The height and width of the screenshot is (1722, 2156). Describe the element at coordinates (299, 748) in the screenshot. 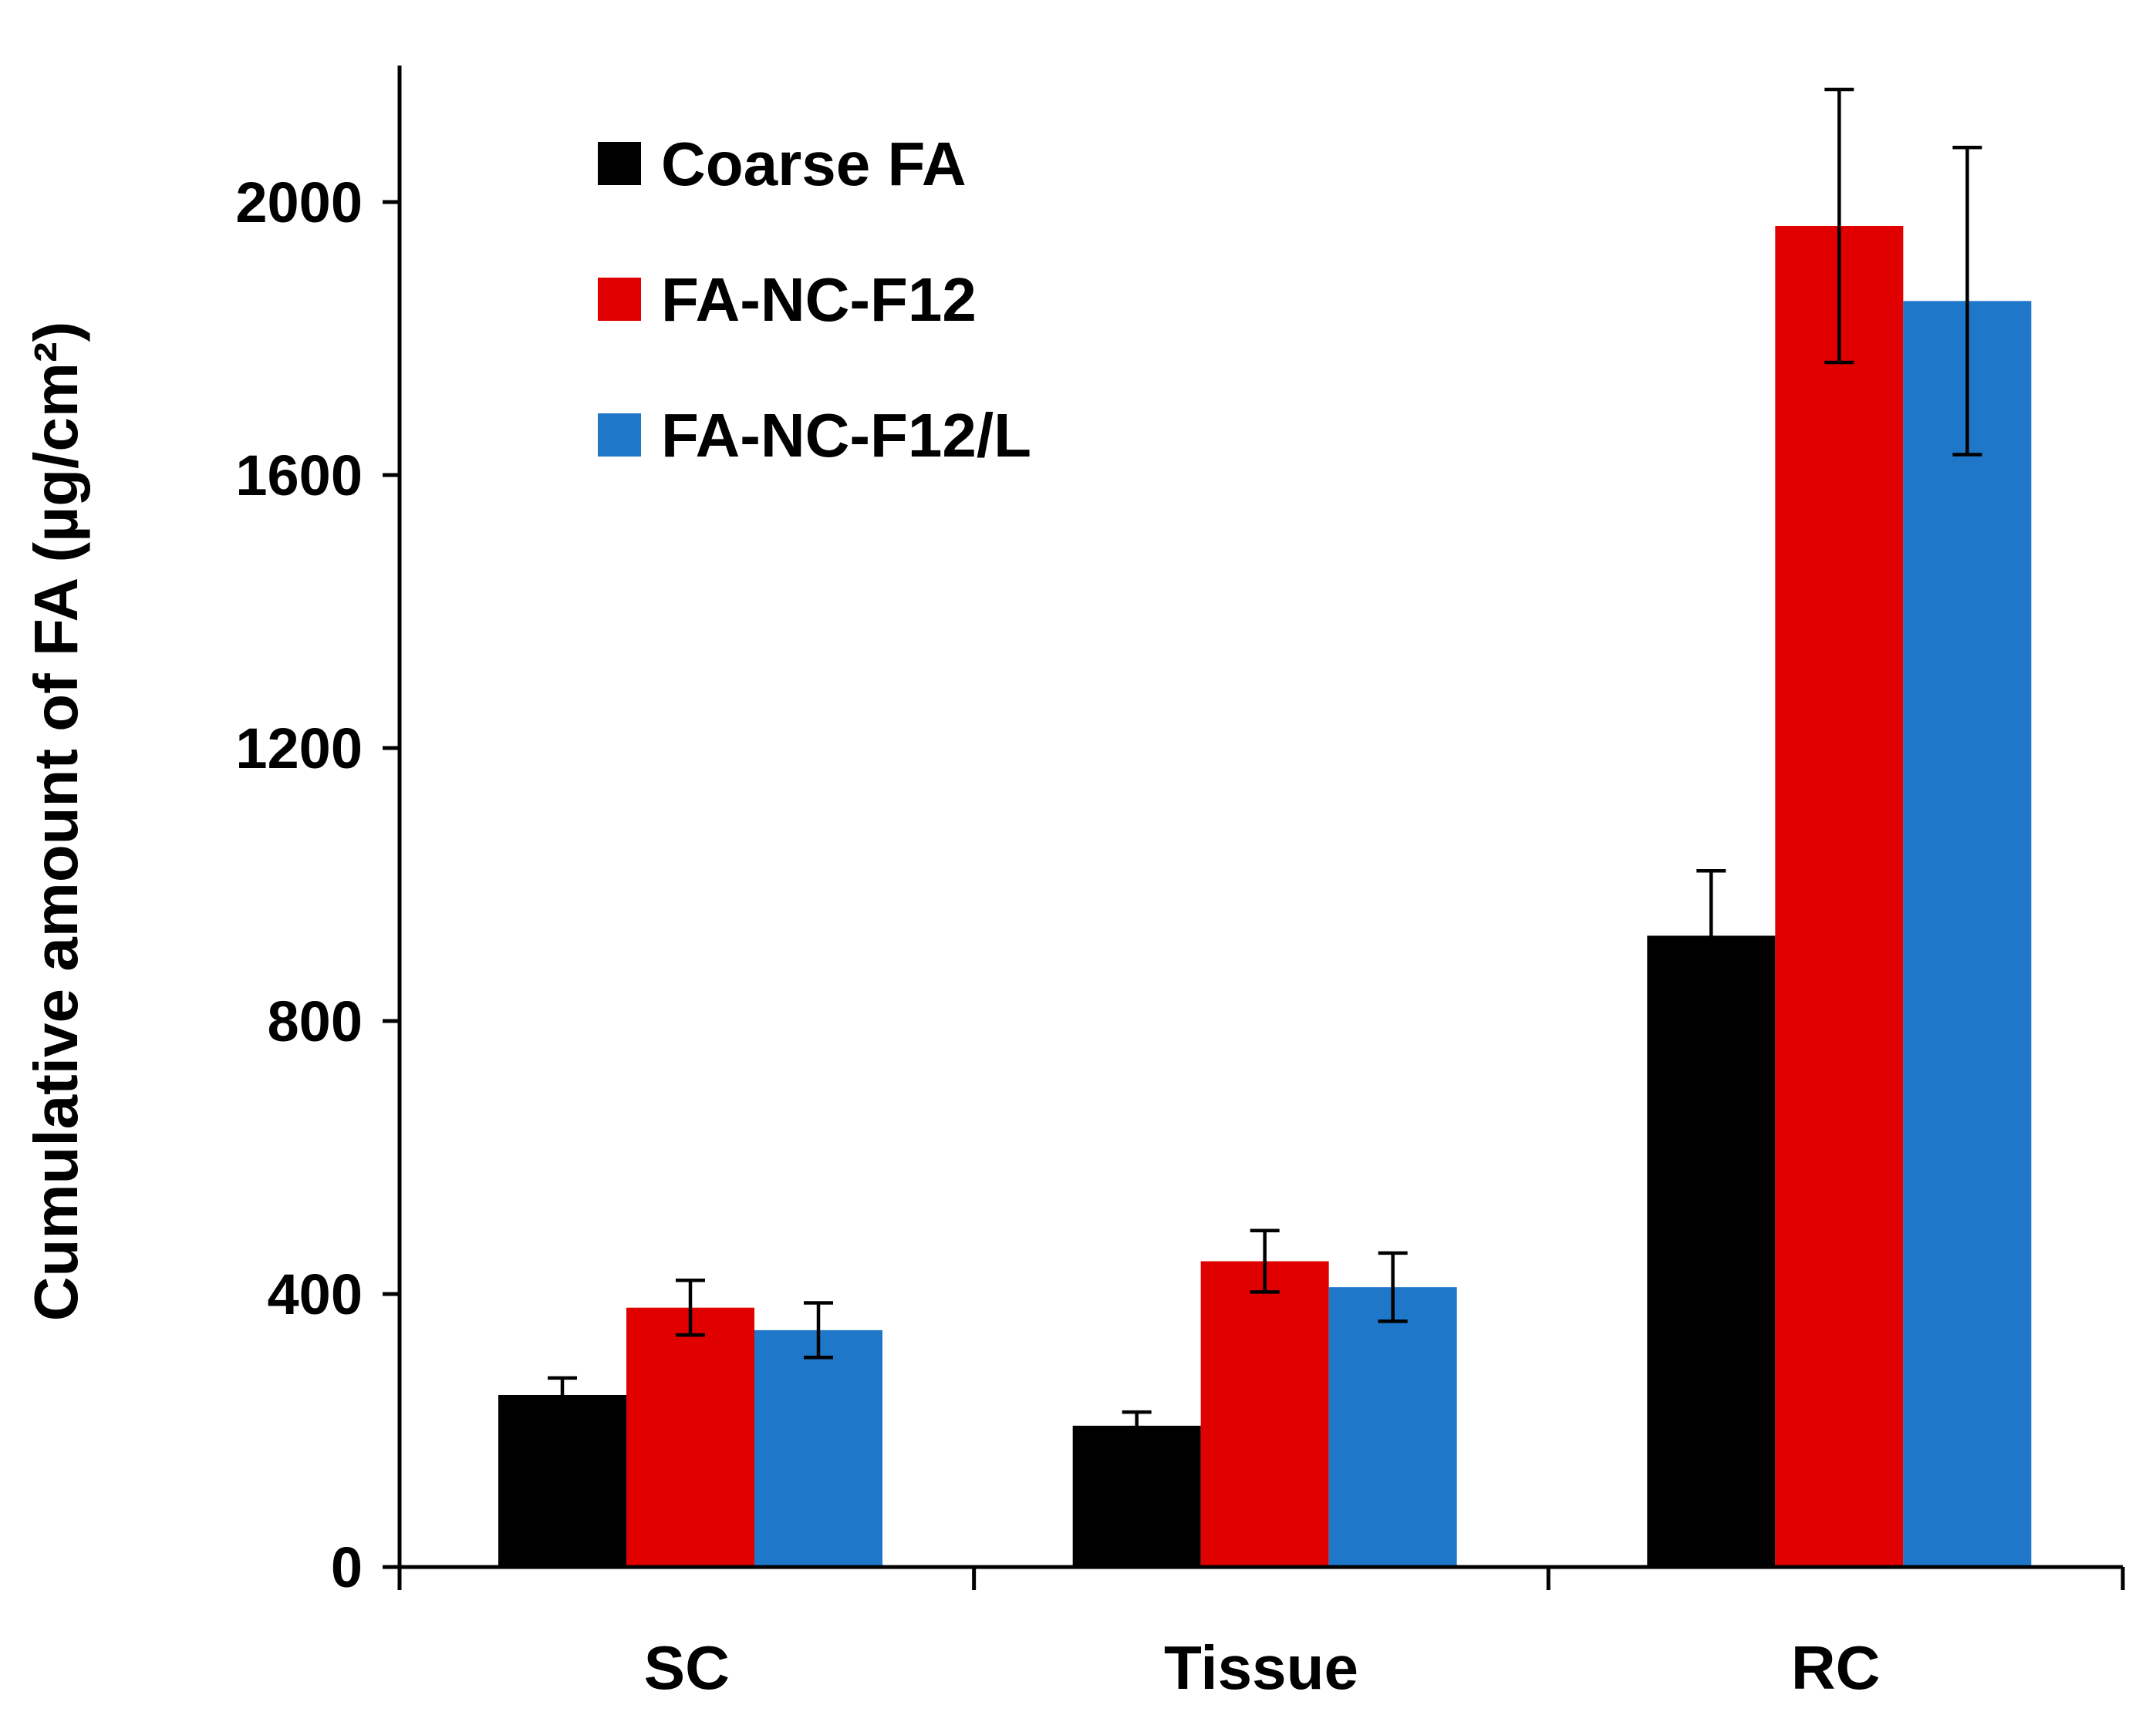

I see `y-tick-label: 1200` at that location.